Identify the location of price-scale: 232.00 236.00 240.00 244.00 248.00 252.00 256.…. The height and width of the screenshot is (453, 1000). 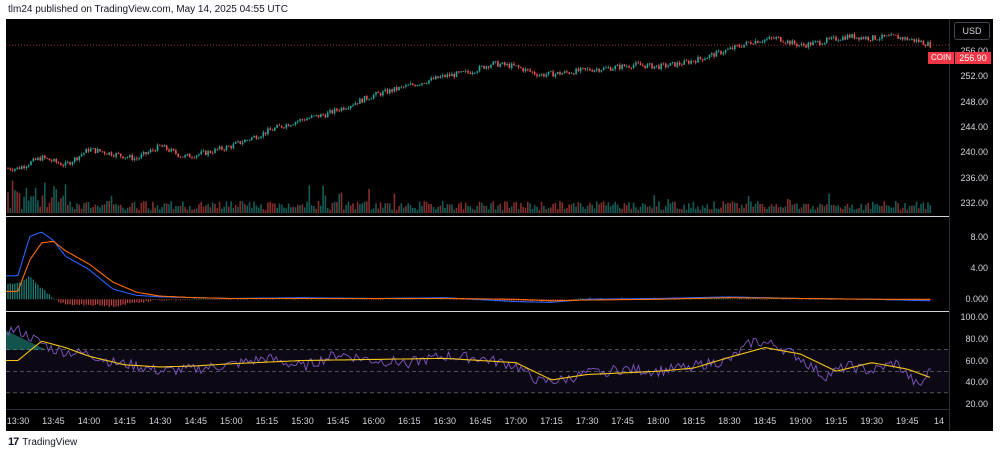
(971, 225).